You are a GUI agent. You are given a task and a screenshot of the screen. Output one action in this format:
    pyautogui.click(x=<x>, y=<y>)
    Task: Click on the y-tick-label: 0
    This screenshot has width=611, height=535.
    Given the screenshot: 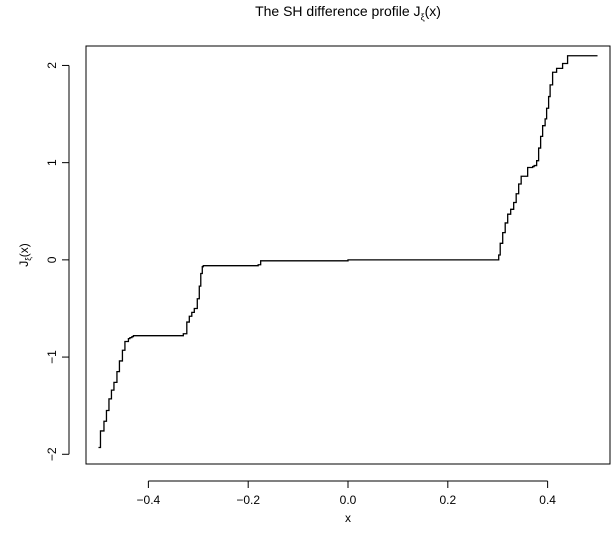 What is the action you would take?
    pyautogui.click(x=52, y=259)
    